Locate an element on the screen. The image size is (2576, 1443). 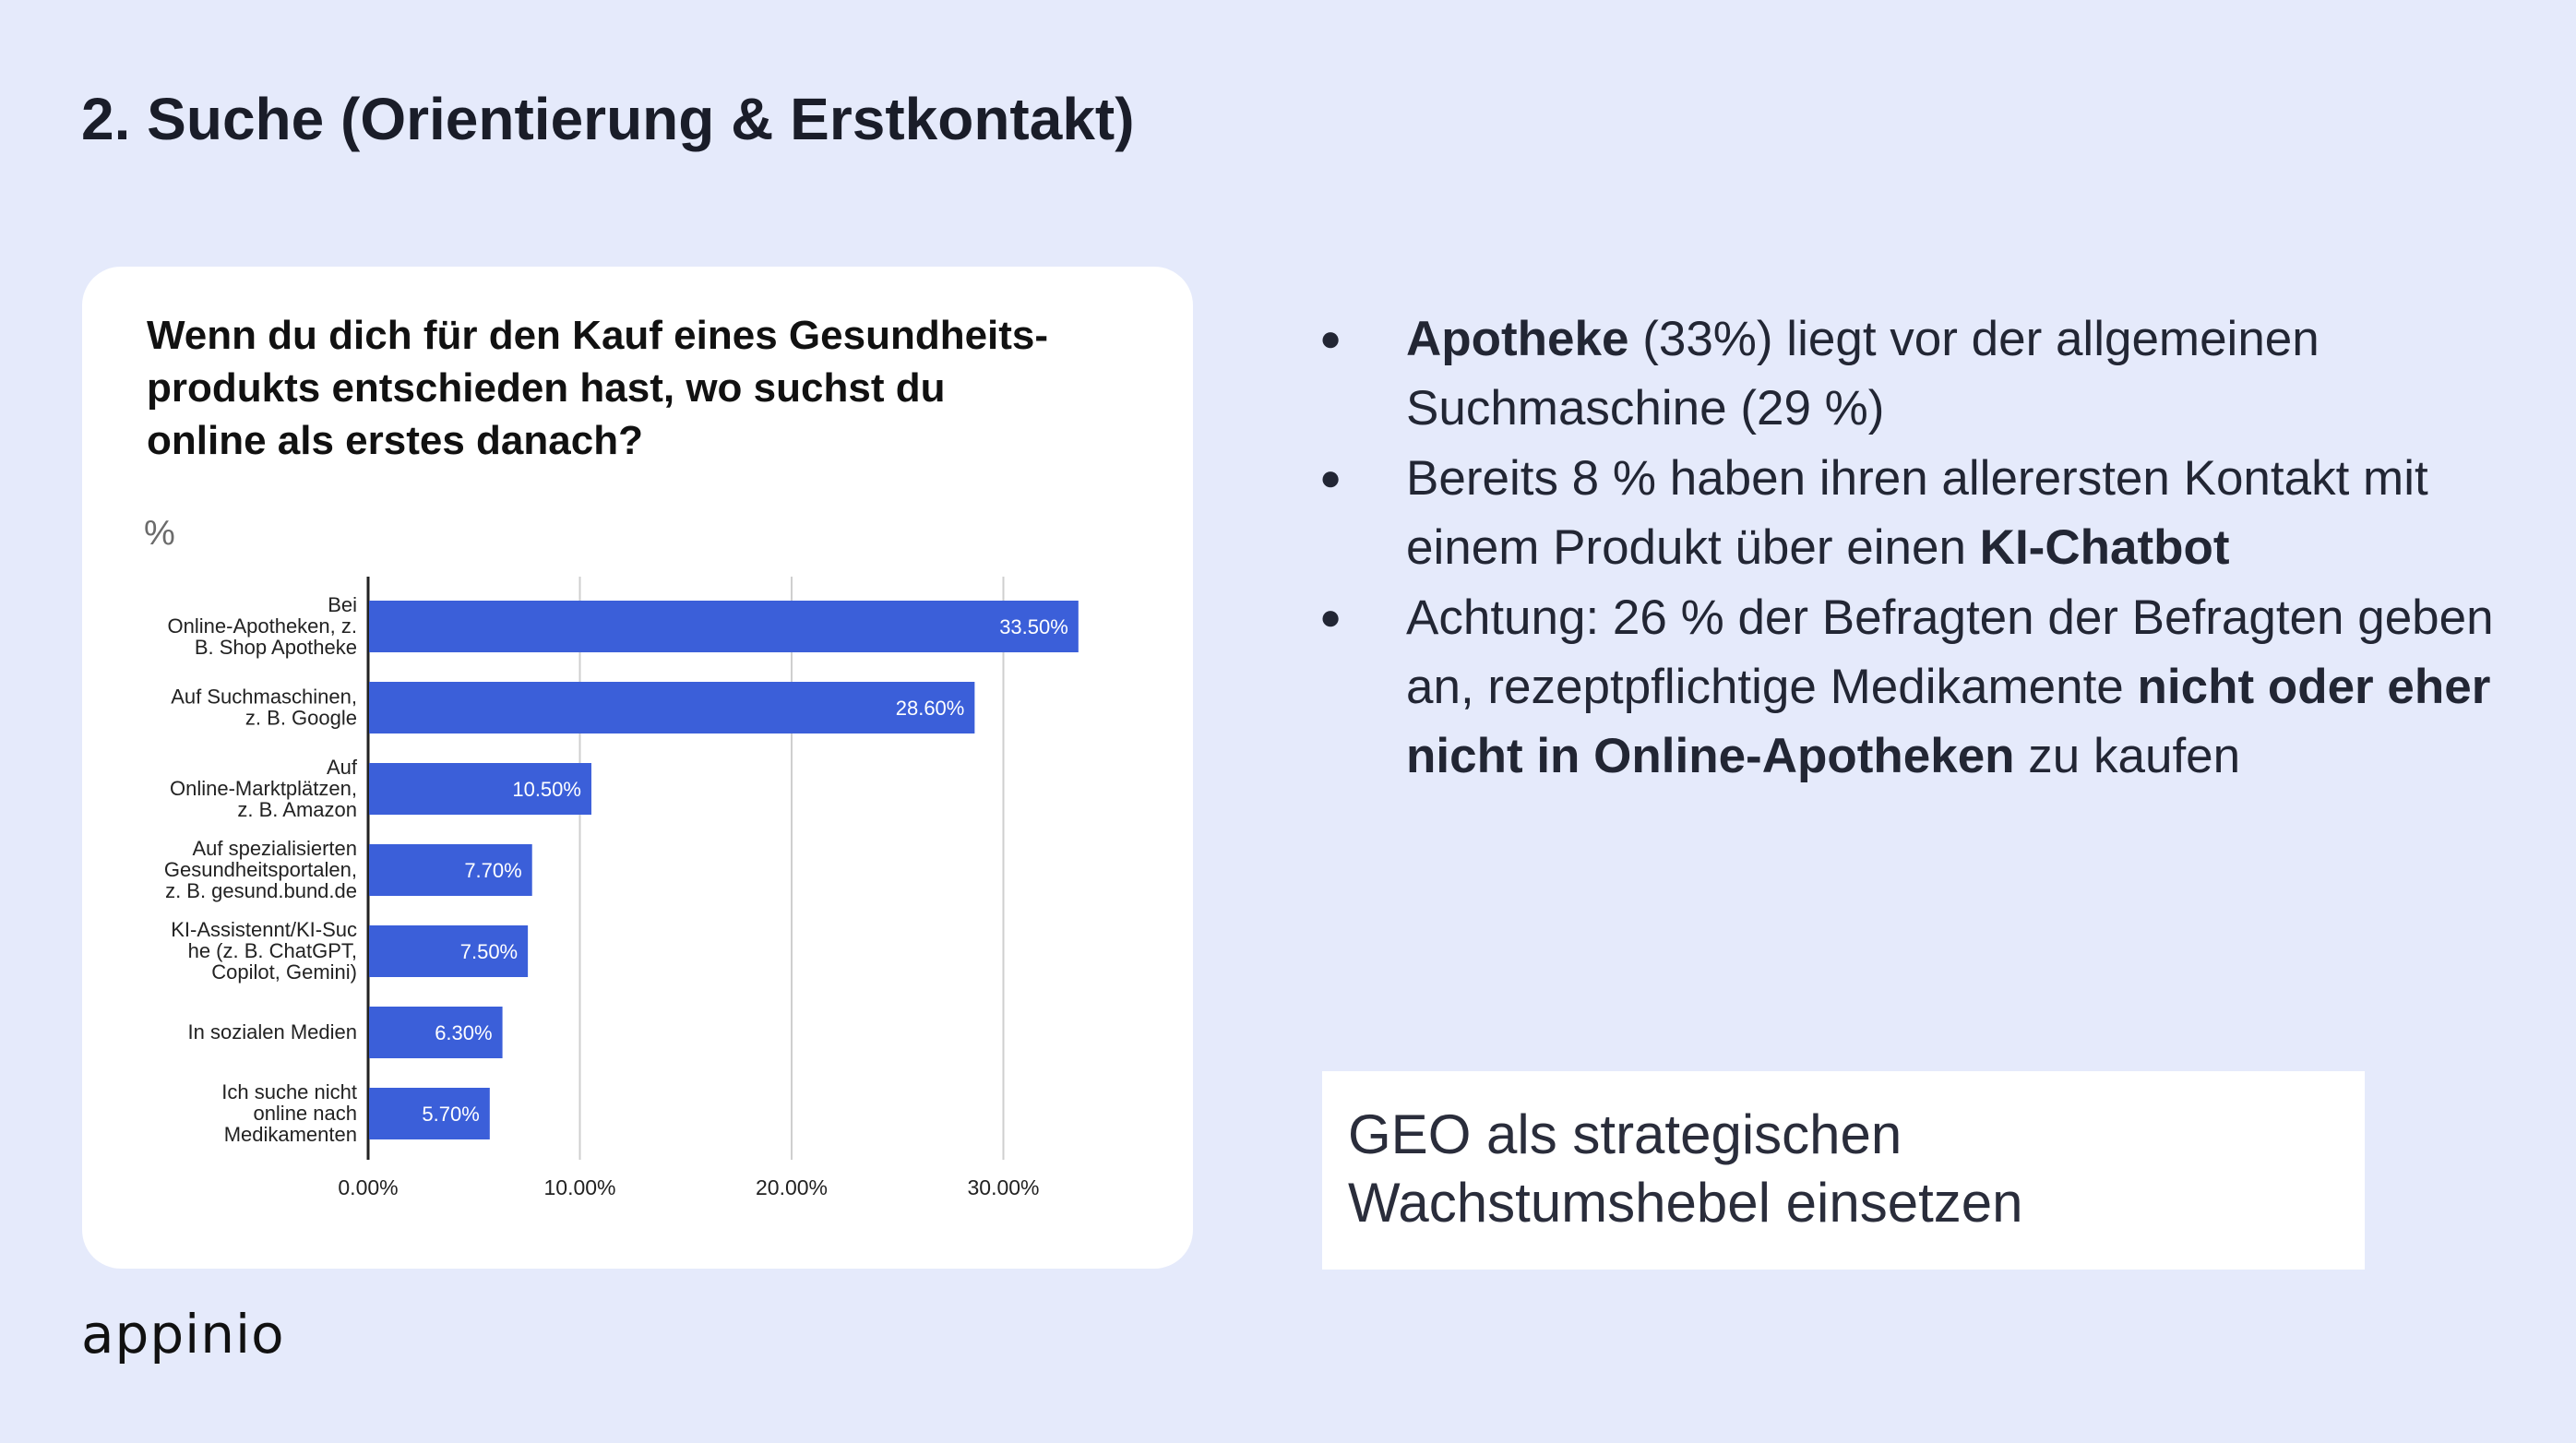
bar-data-label: 33.50% is located at coordinates (1033, 626).